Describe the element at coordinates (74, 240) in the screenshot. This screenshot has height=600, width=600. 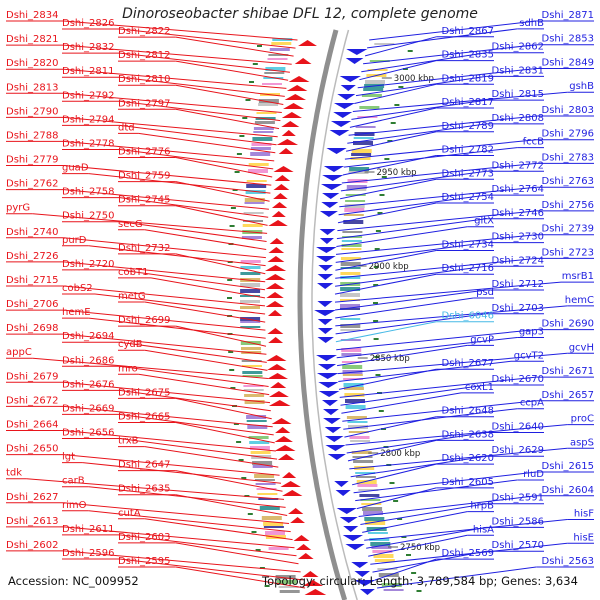
I see `gene-label: purD` at that location.